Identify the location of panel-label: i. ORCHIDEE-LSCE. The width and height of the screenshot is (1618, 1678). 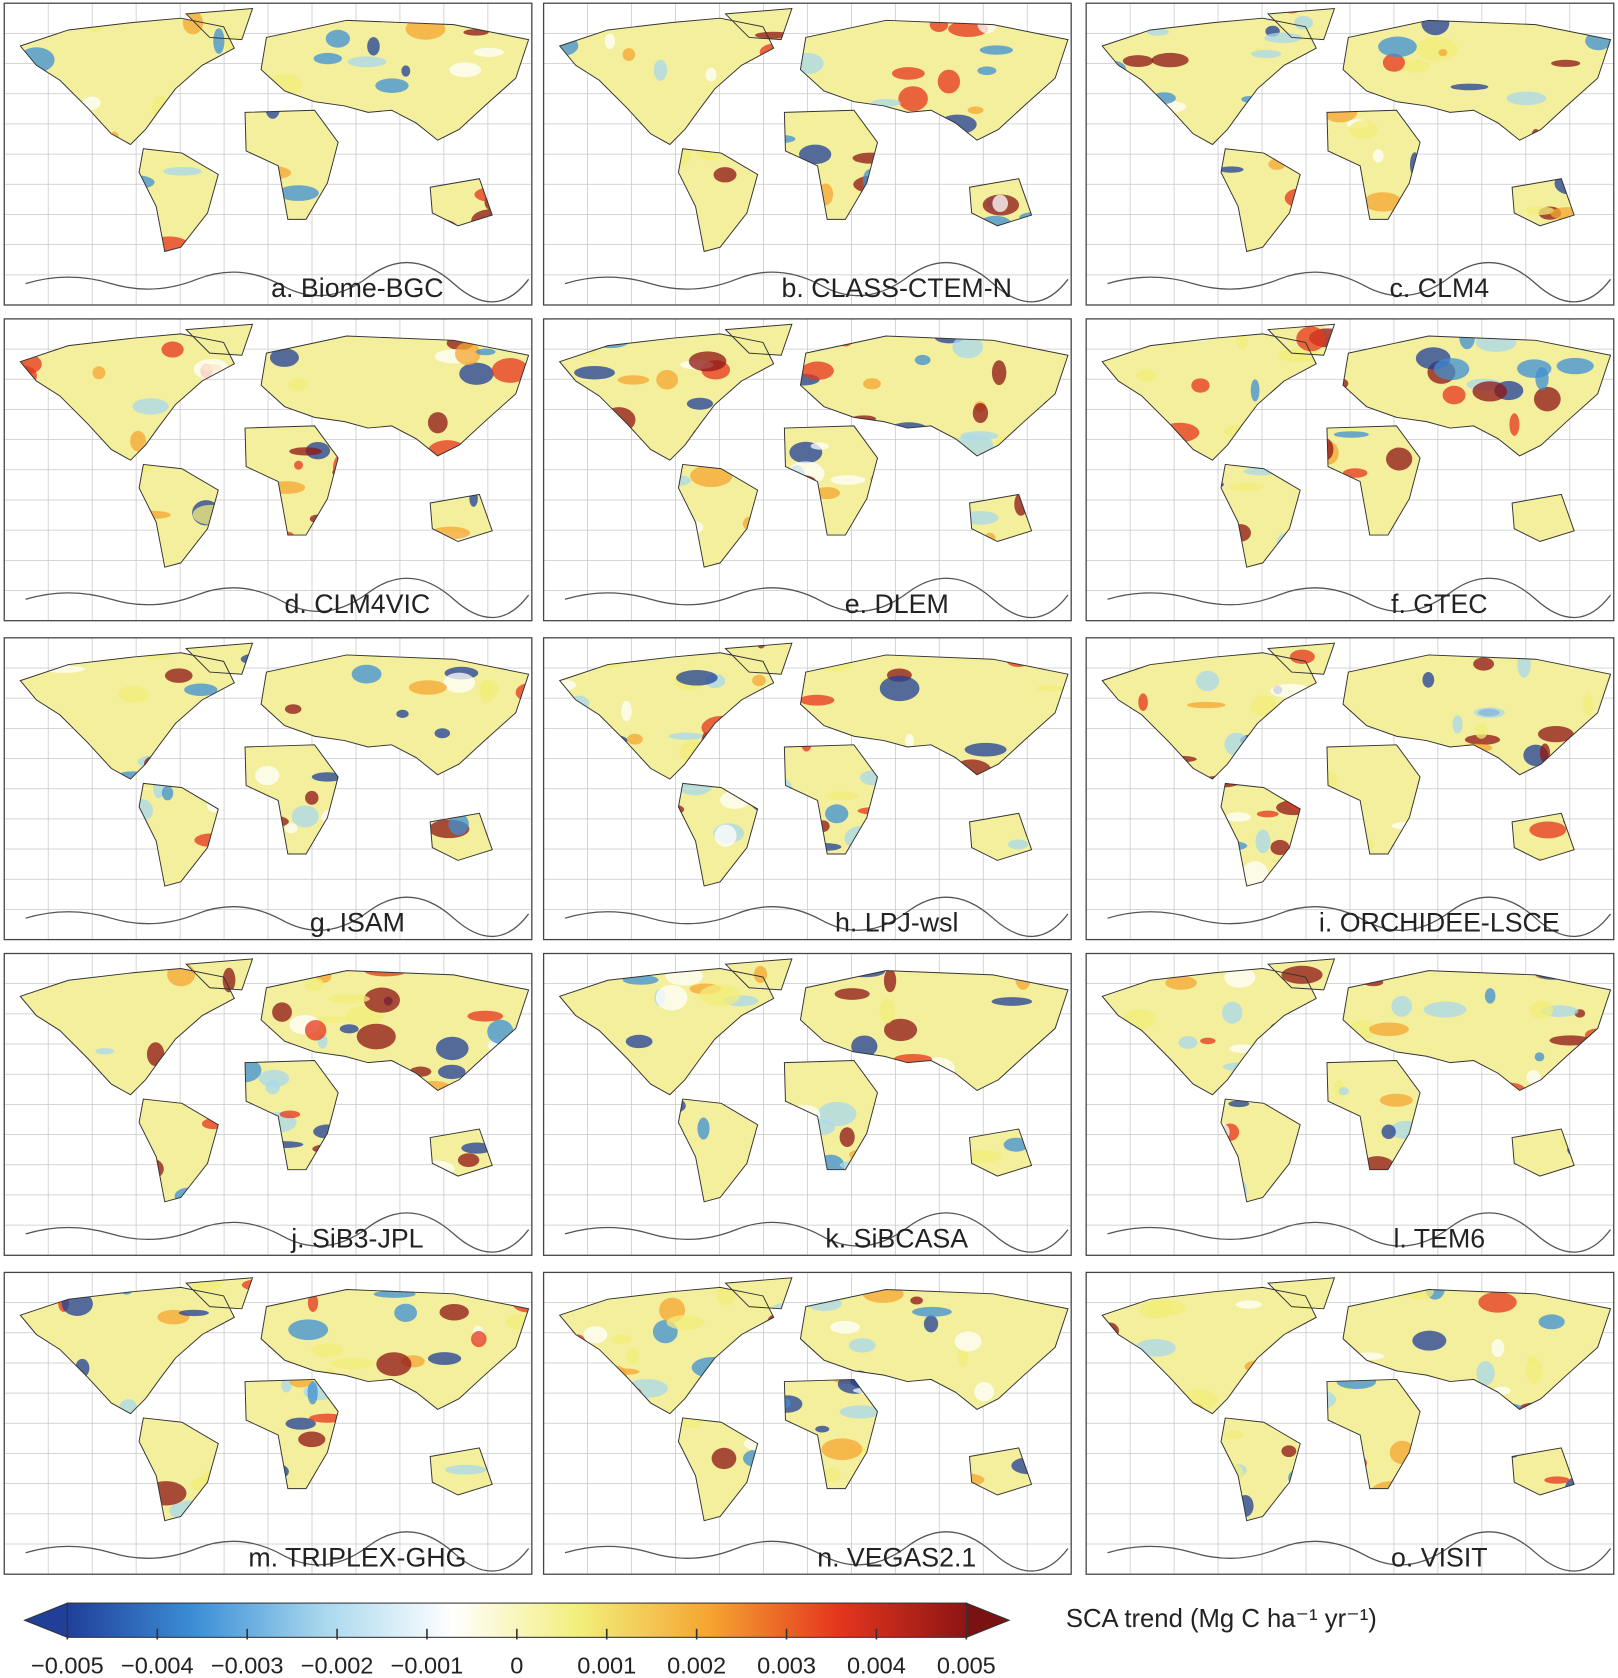
(1439, 923).